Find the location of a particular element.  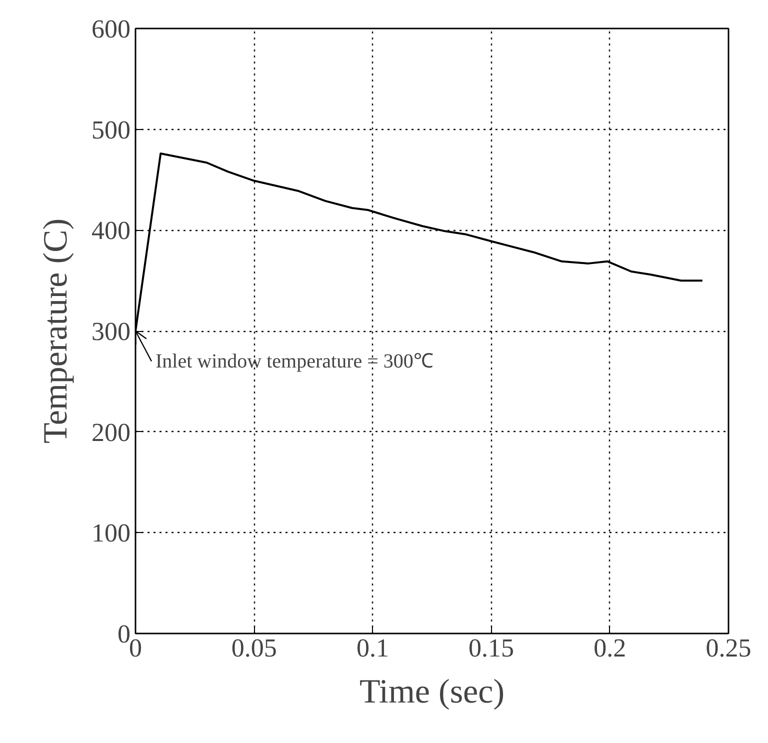

x-tick-label: 0.05 is located at coordinates (254, 648).